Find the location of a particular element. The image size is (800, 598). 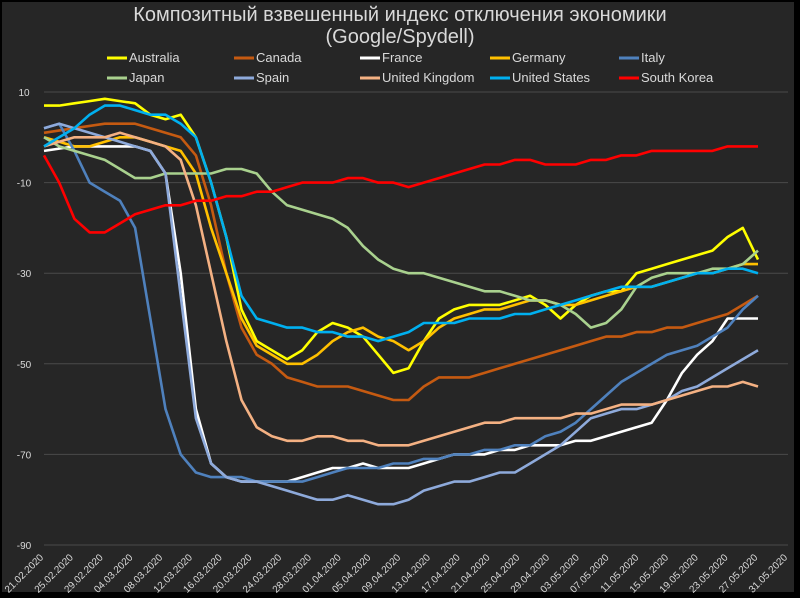

legend-label: United States is located at coordinates (551, 77).